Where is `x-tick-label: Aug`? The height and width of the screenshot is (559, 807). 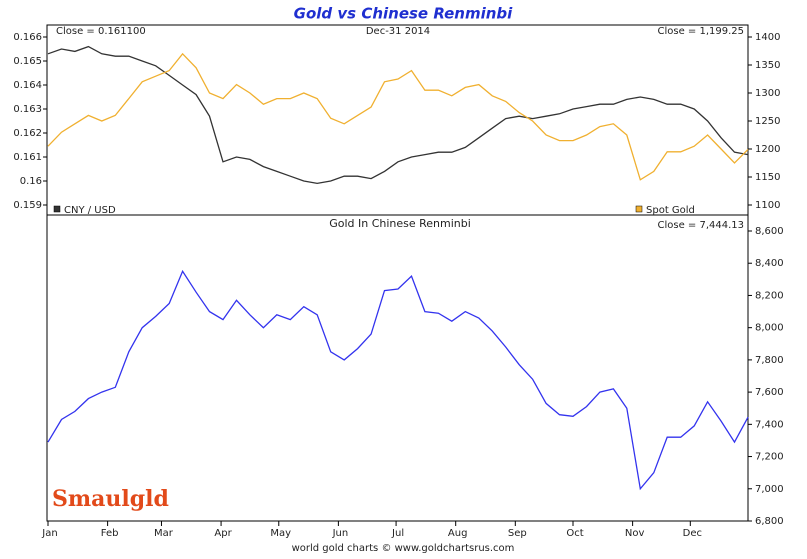 x-tick-label: Aug is located at coordinates (458, 533).